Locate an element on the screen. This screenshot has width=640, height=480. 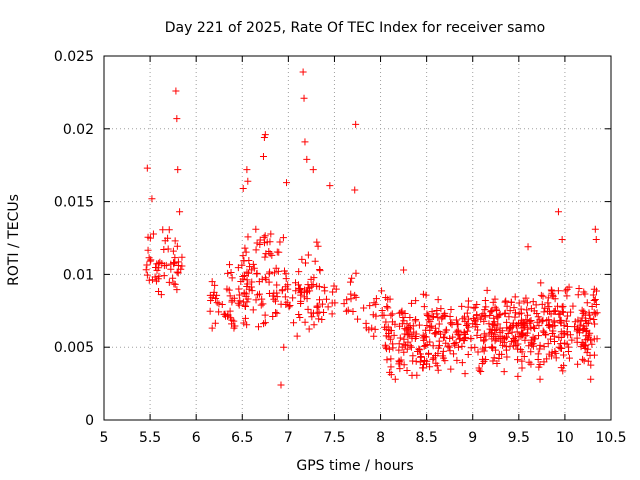
x-tick-labels: 5 5.5 6 6.5 7 7.5 8 8.5 9 9.5 10 10.5 is located at coordinates (363, 438).